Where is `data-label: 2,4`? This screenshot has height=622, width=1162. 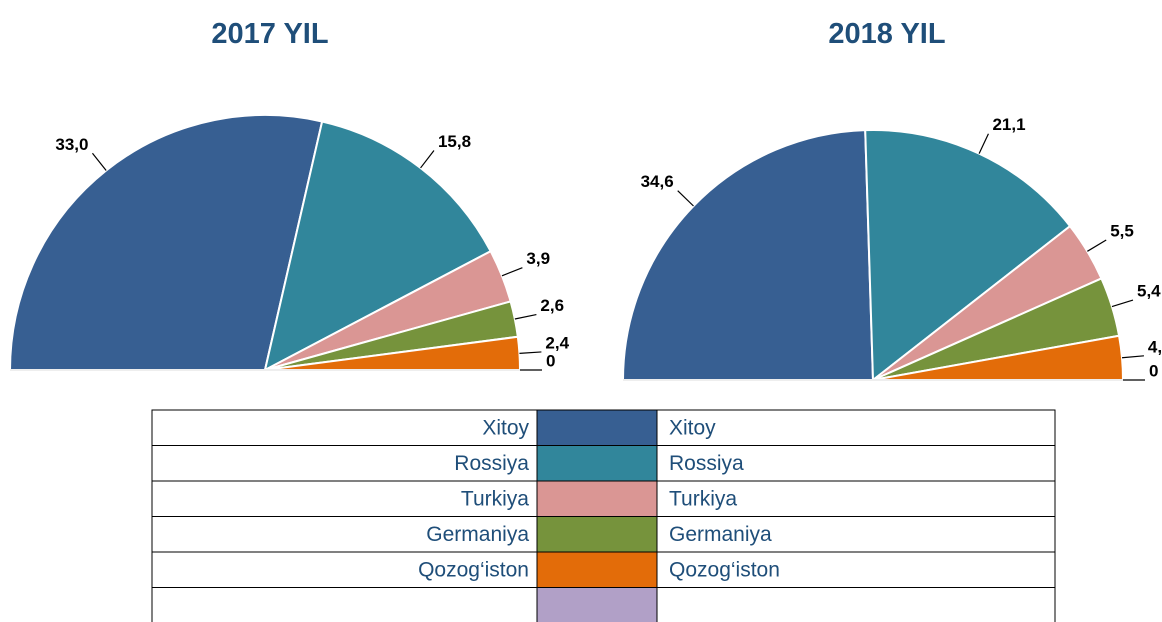 data-label: 2,4 is located at coordinates (557, 342).